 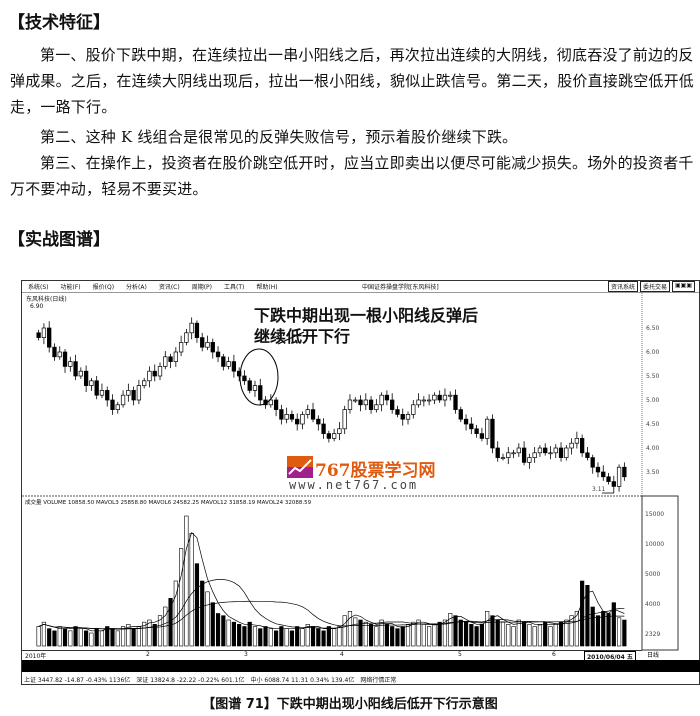 I want to click on menu-item: 系统(S), so click(x=38, y=287).